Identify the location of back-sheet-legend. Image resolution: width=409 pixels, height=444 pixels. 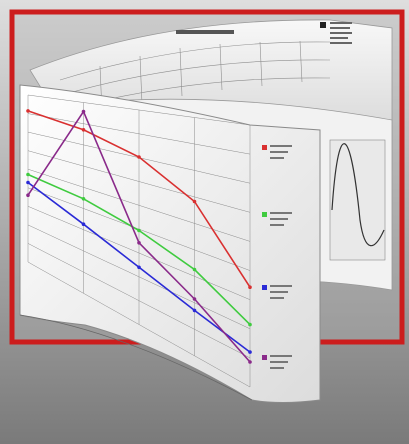
(336, 33).